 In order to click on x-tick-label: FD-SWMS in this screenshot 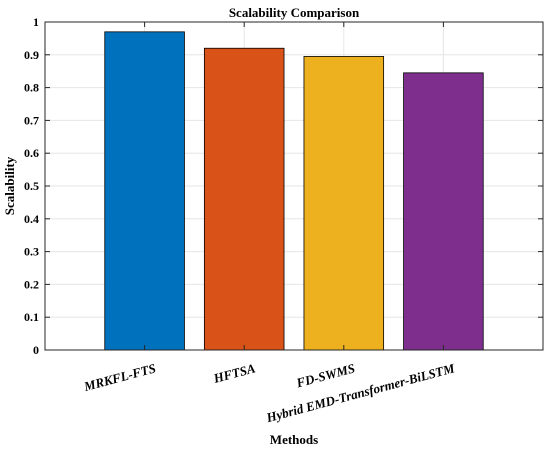, I will do `click(325, 375)`.